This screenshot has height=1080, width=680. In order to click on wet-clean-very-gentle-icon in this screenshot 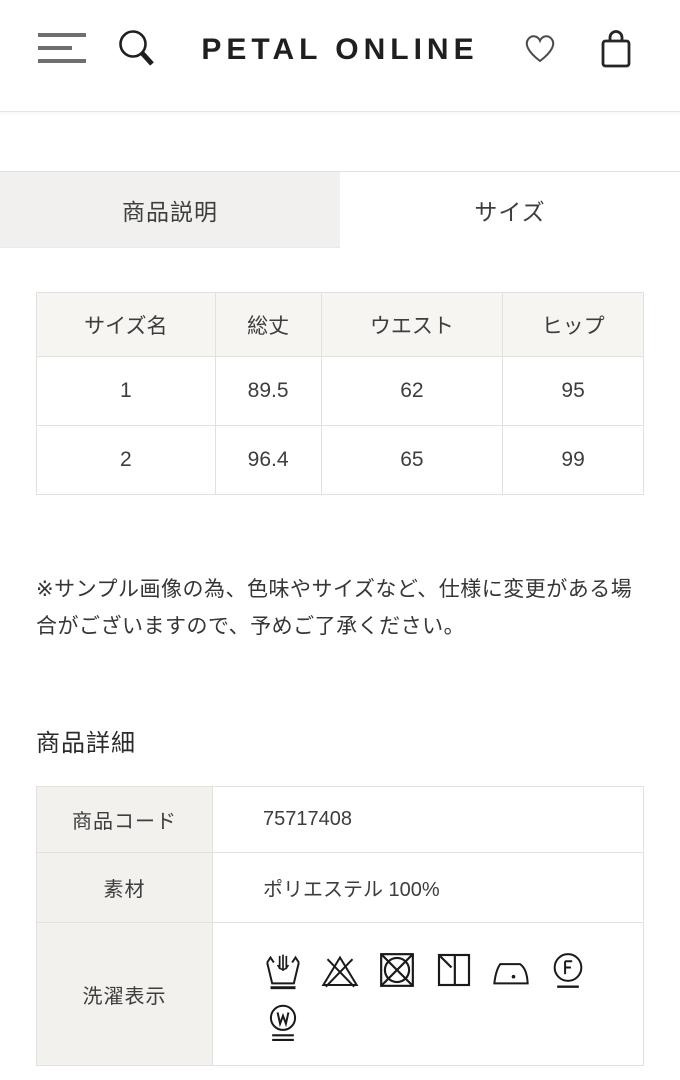, I will do `click(283, 1022)`.